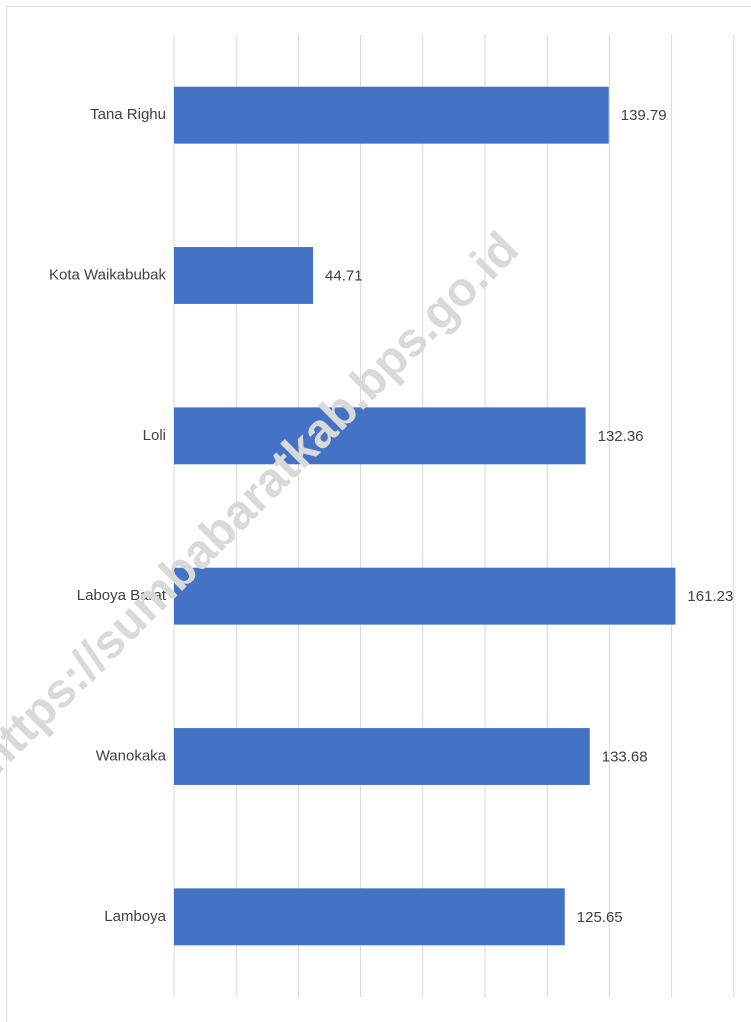 The image size is (751, 1022). I want to click on y-tick-label: Wanokaka, so click(131, 755).